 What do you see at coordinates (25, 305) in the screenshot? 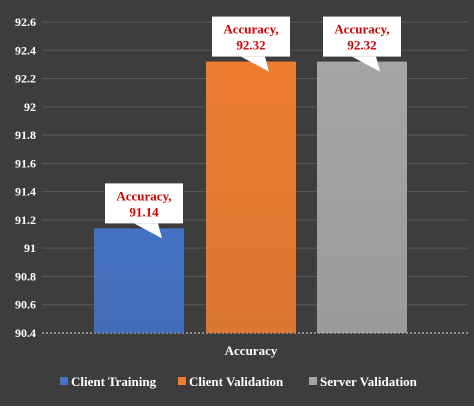
I see `y-tick-label: 90.6` at bounding box center [25, 305].